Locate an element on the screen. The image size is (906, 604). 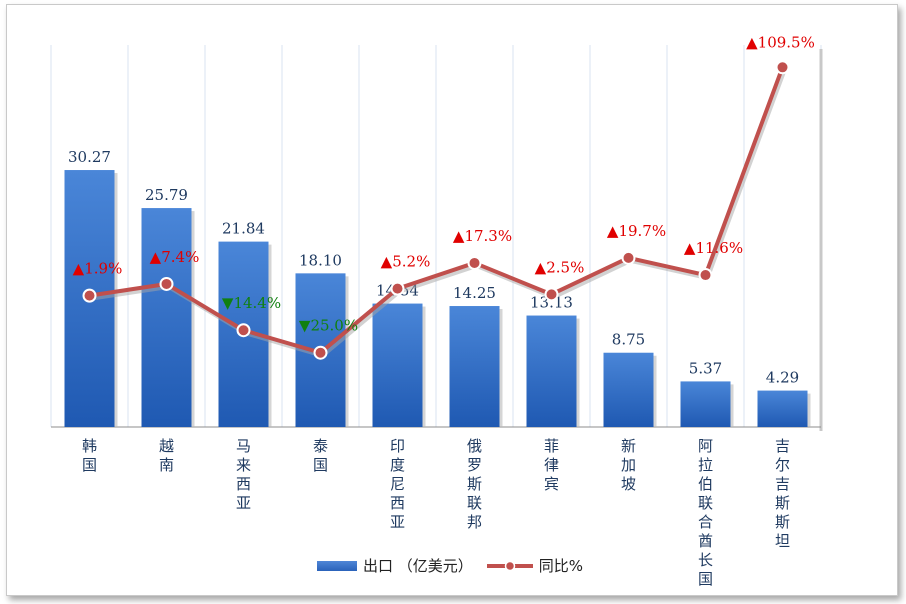
yoy-value-label: ▲19.7% is located at coordinates (636, 231).